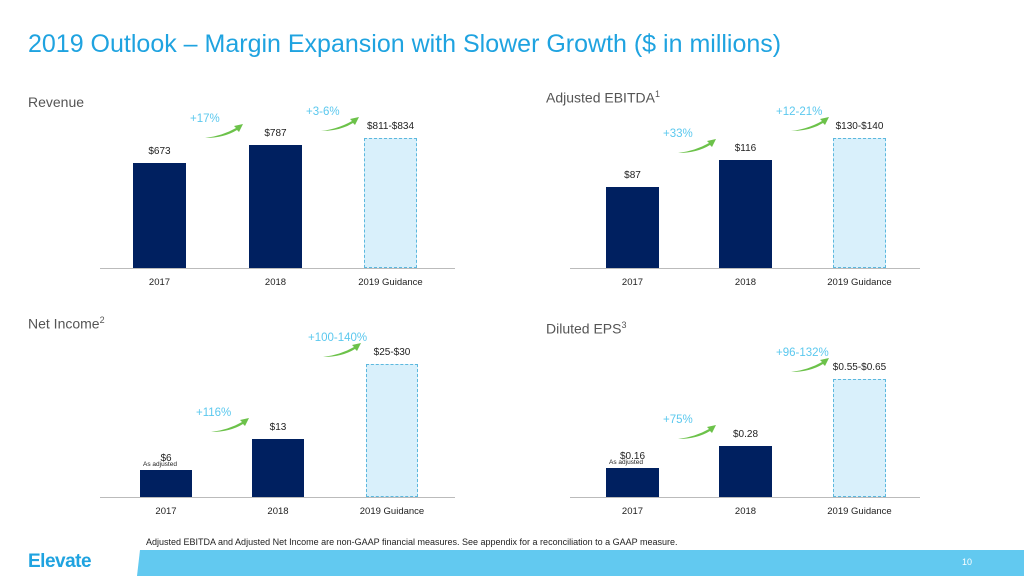 The image size is (1024, 576). I want to click on footnote-marker: 3, so click(624, 325).